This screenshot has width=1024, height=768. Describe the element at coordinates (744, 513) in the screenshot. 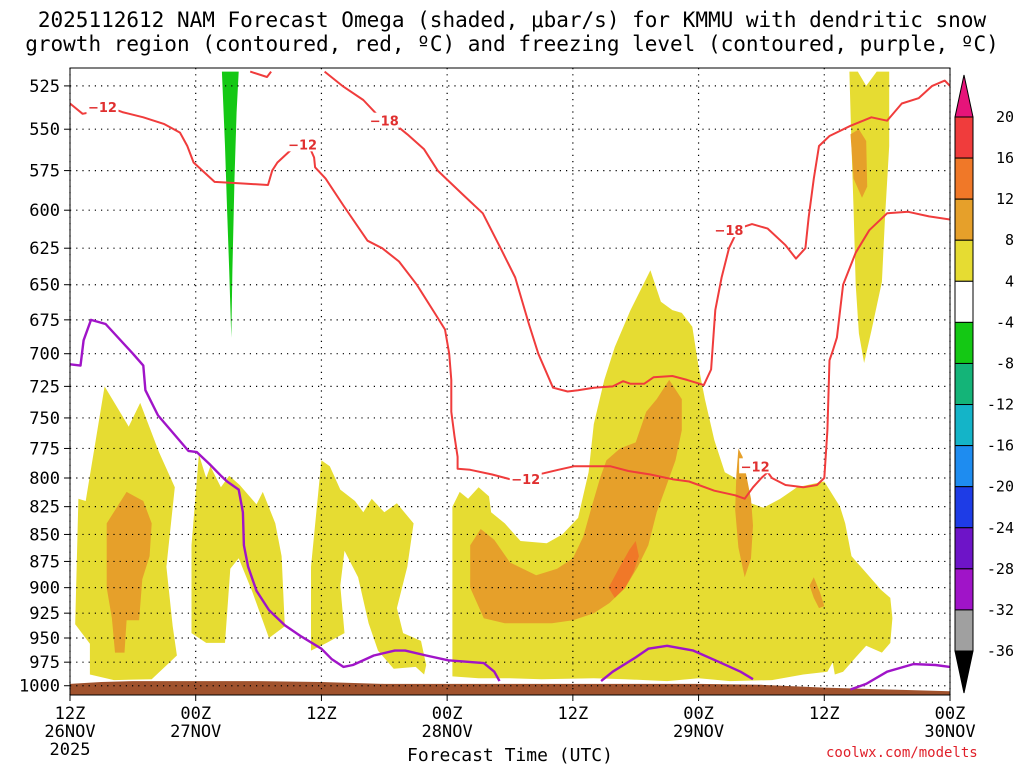

I see `omega-8-12-area-c-region` at that location.